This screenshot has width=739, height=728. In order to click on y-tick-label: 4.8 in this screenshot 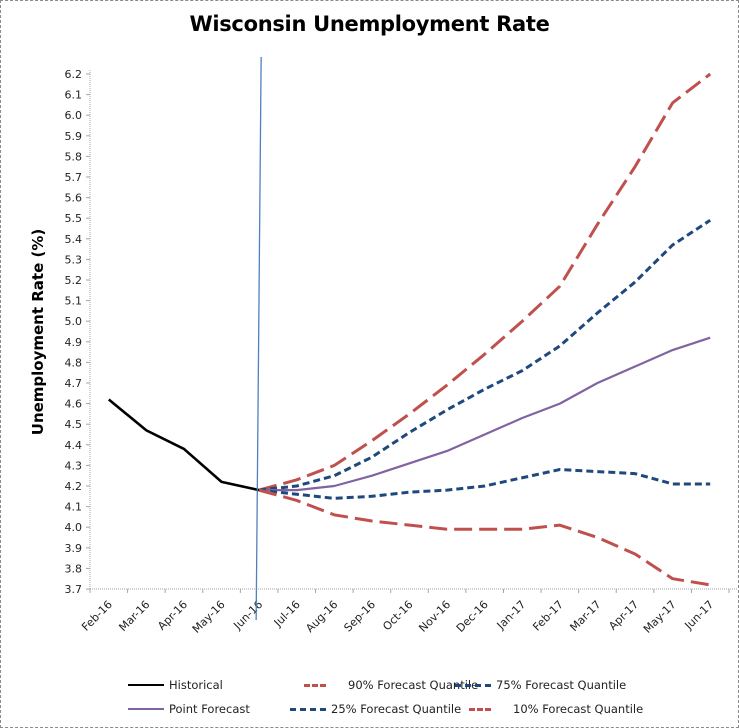, I will do `click(74, 362)`.